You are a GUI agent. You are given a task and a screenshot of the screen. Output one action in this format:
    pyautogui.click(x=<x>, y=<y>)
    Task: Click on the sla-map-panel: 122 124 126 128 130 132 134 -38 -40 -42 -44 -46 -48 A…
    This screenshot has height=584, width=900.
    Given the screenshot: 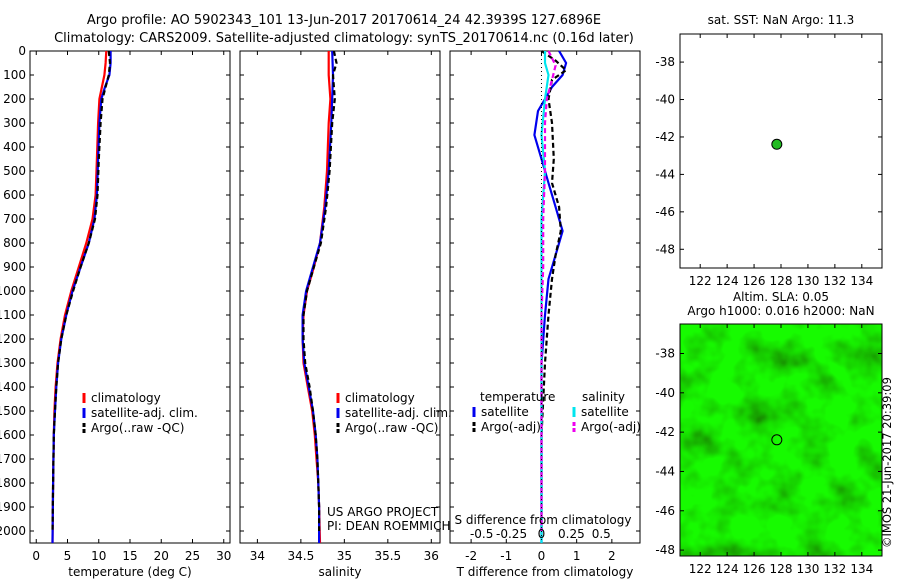 What is the action you would take?
    pyautogui.click(x=769, y=433)
    